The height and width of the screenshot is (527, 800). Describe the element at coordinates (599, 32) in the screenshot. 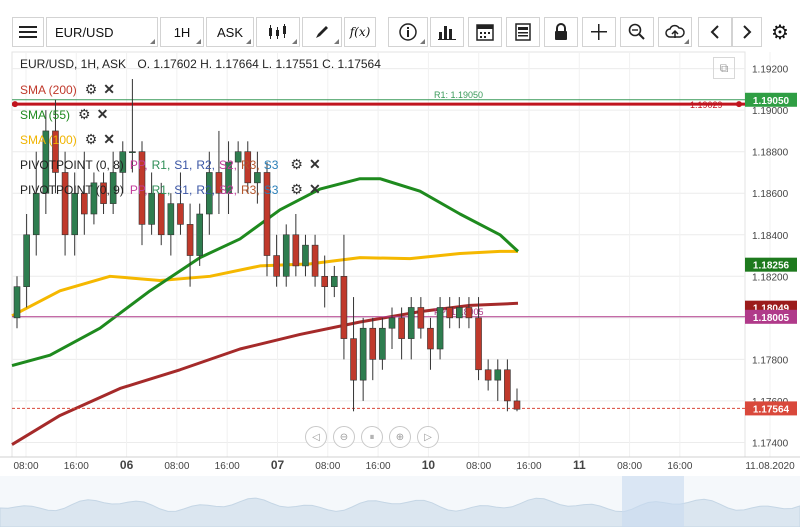

I see `crosshair-button` at that location.